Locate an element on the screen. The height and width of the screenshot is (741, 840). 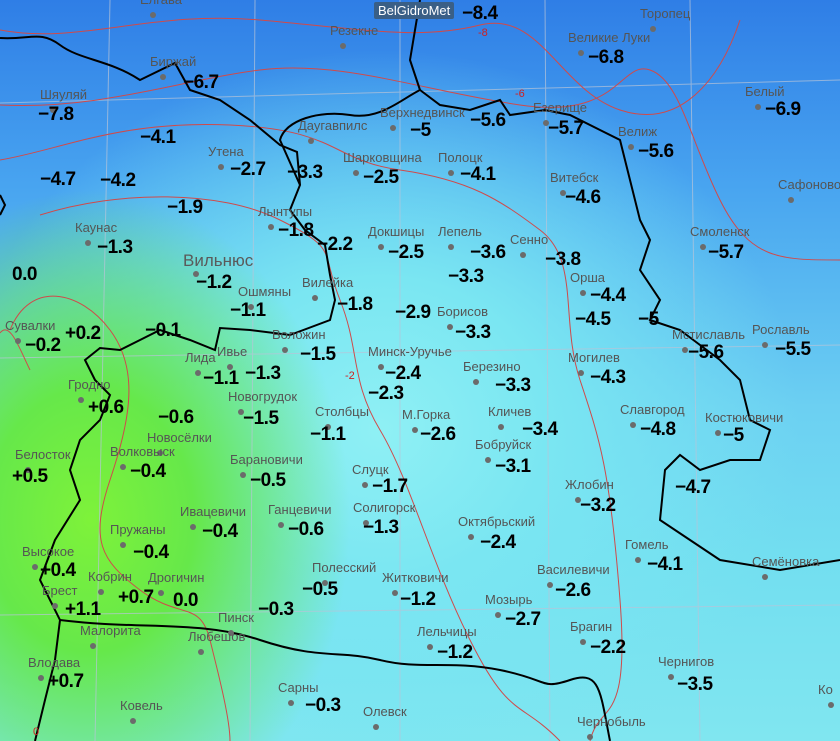
temperature-value: +1.1 is located at coordinates (83, 609).